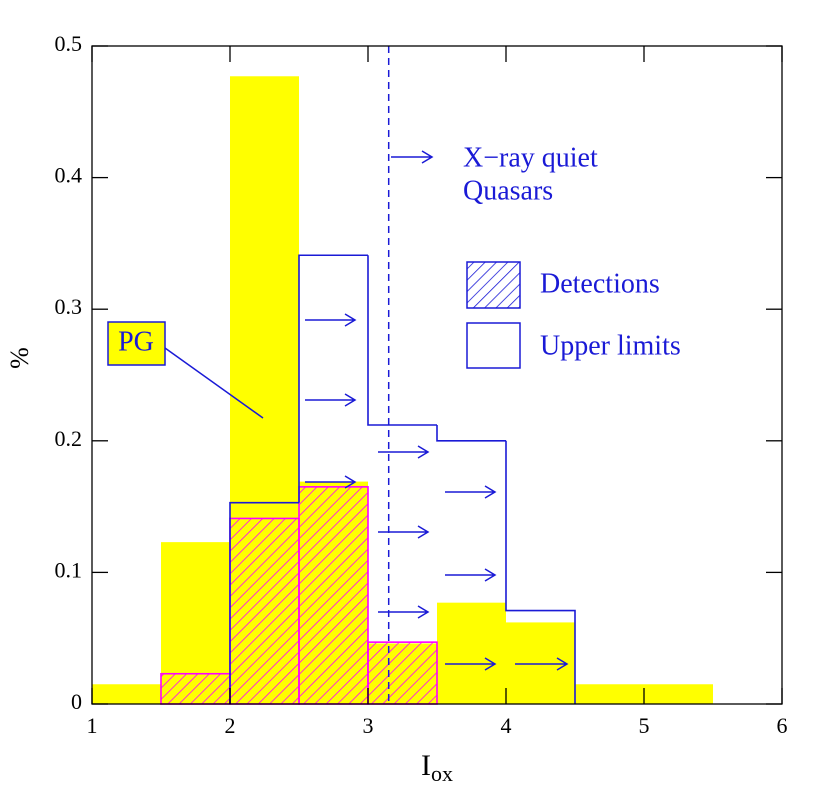 The image size is (830, 791). What do you see at coordinates (69, 306) in the screenshot?
I see `y-tick-label: 0.3` at bounding box center [69, 306].